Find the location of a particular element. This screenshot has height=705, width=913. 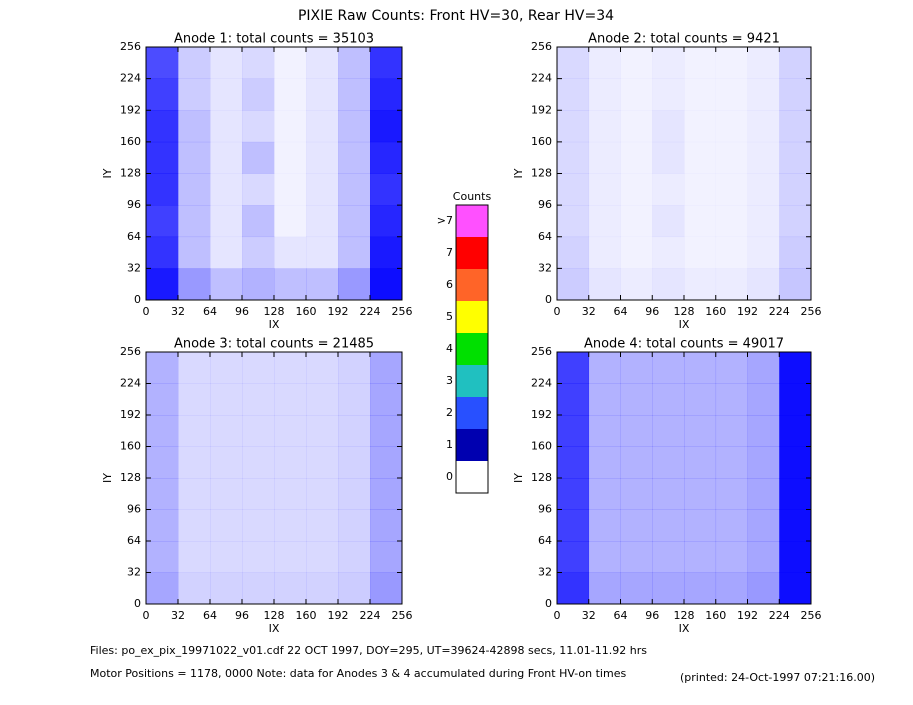

colorbar-label: 5 is located at coordinates (449, 316).